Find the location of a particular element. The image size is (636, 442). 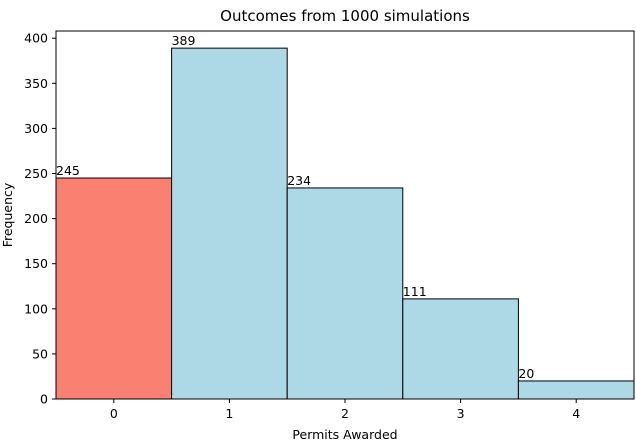

x-tick-label: 1 is located at coordinates (229, 413).